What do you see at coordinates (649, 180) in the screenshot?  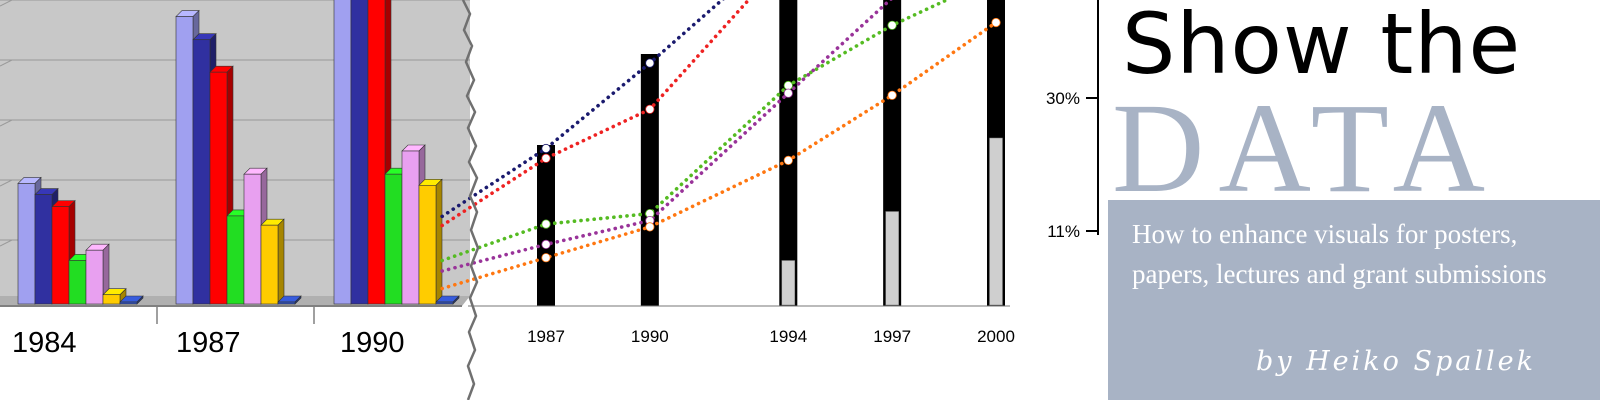 I see `bar-1990` at bounding box center [649, 180].